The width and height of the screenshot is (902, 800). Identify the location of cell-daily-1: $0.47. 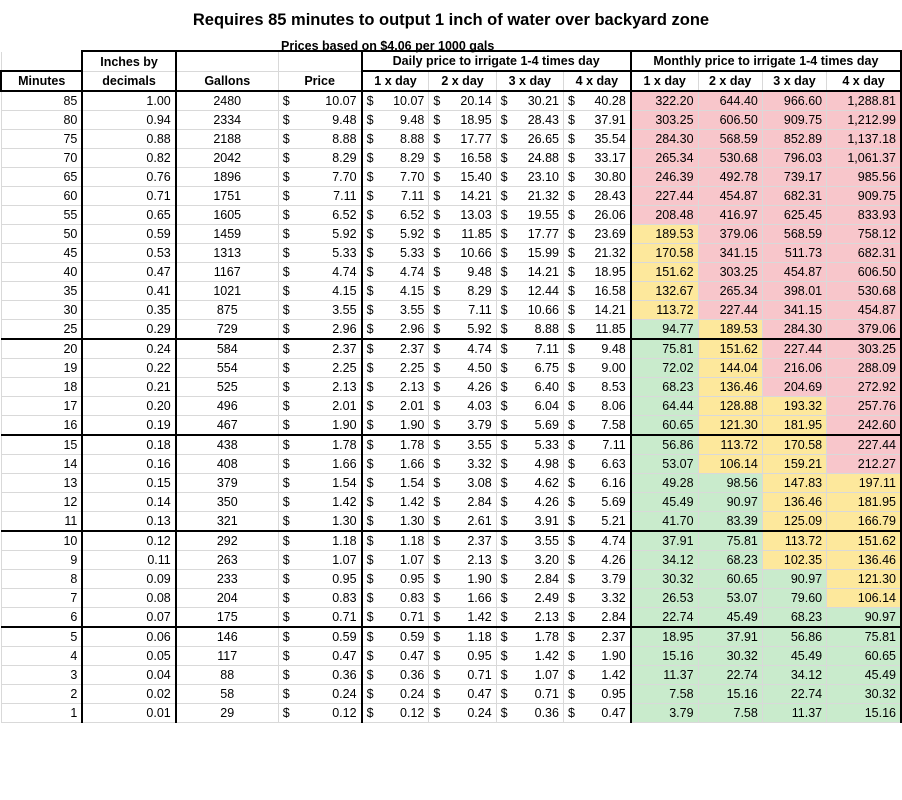
(395, 656).